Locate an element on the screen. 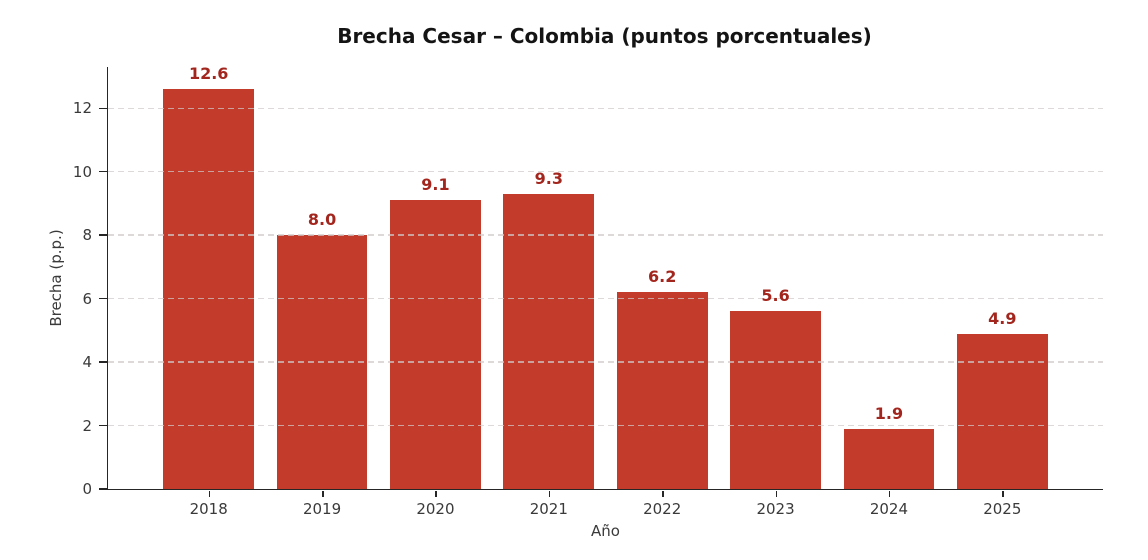 This screenshot has height=560, width=1148. y-tick-label: 2 is located at coordinates (87, 425).